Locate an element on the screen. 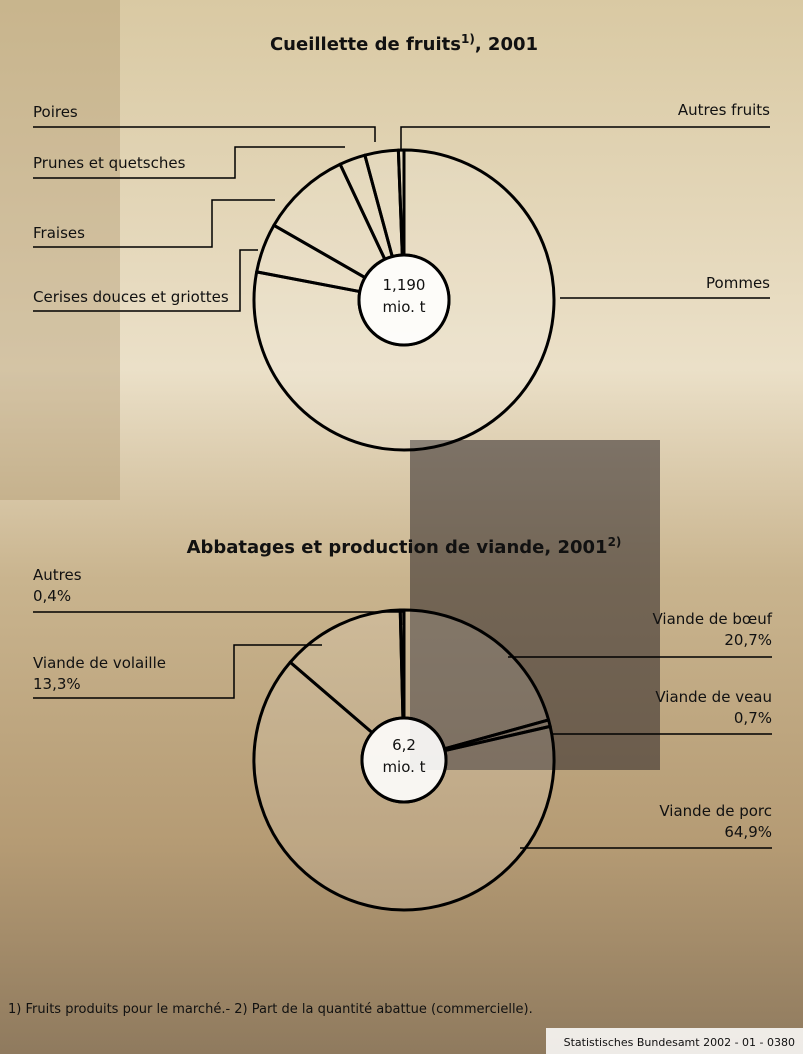 This screenshot has width=803, height=1054. value-label: 0,4% is located at coordinates (52, 596).